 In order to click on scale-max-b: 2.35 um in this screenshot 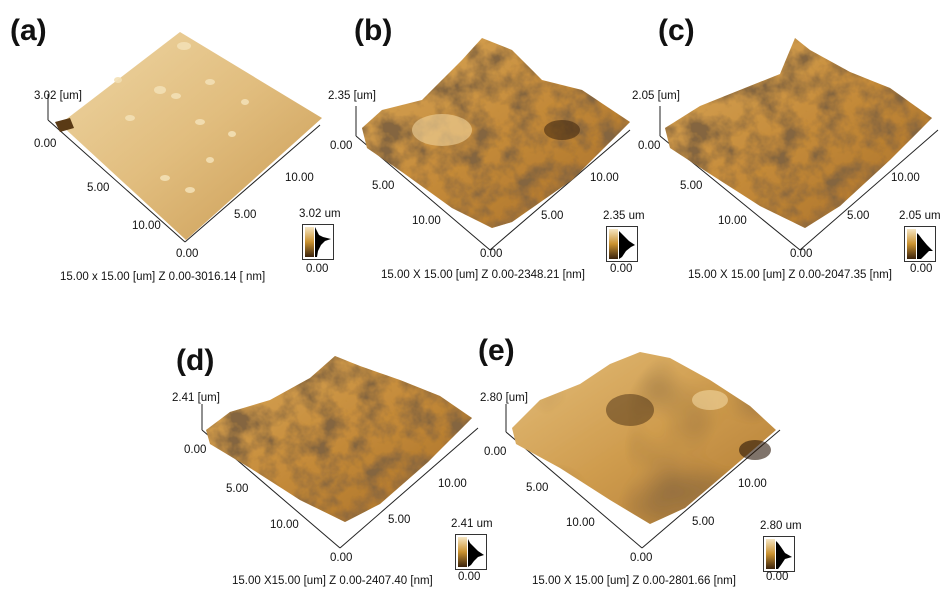, I will do `click(624, 216)`.